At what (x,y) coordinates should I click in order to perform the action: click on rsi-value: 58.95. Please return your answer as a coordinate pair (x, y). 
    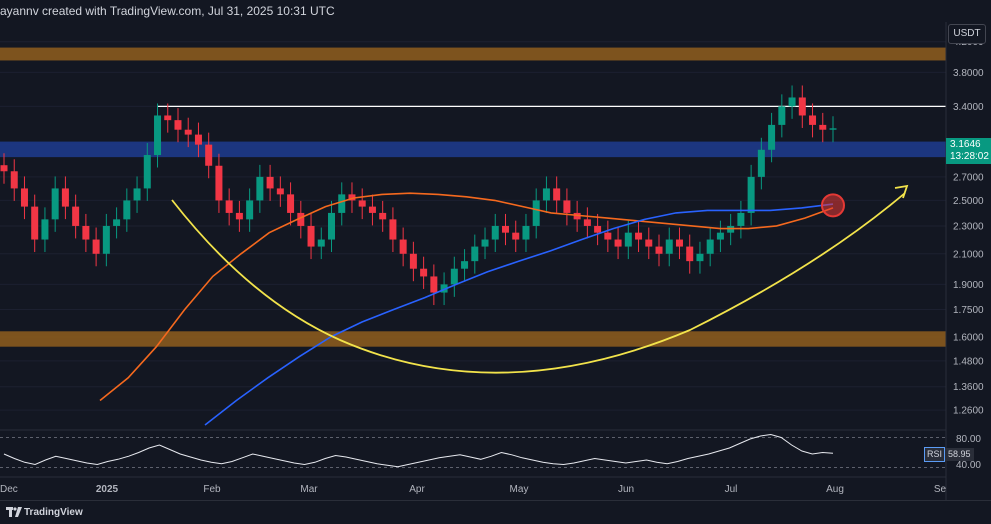
    Looking at the image, I should click on (959, 454).